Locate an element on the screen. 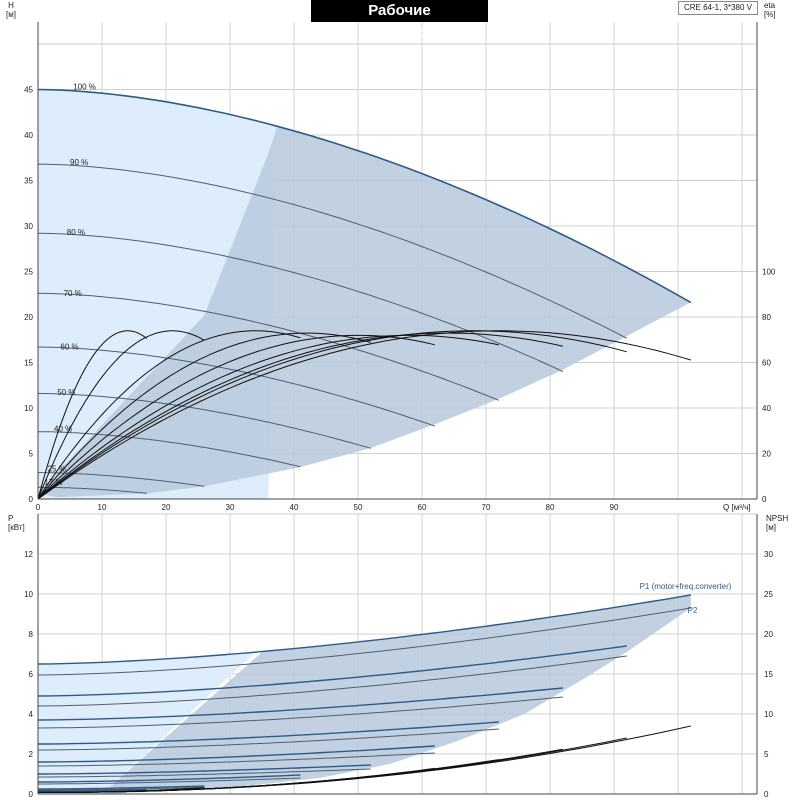  eta-axis-title: eta is located at coordinates (770, 5).